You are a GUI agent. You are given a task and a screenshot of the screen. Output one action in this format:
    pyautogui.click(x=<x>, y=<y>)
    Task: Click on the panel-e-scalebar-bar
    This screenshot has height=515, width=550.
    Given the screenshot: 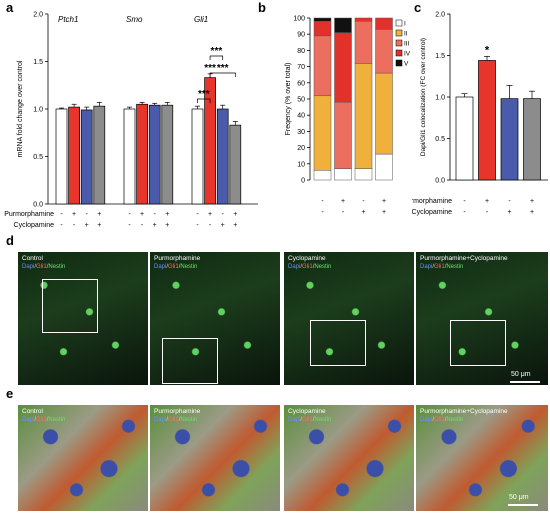 What is the action you would take?
    pyautogui.click(x=523, y=505)
    